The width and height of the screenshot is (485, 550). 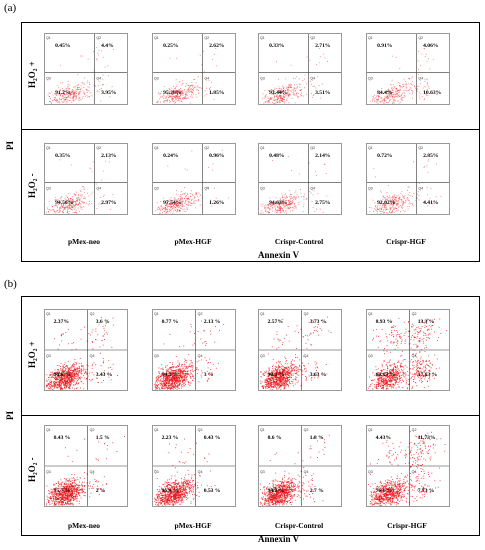 I want to click on panel-a-col-crispr-hgf: Crispr-HGF, so click(x=406, y=241).